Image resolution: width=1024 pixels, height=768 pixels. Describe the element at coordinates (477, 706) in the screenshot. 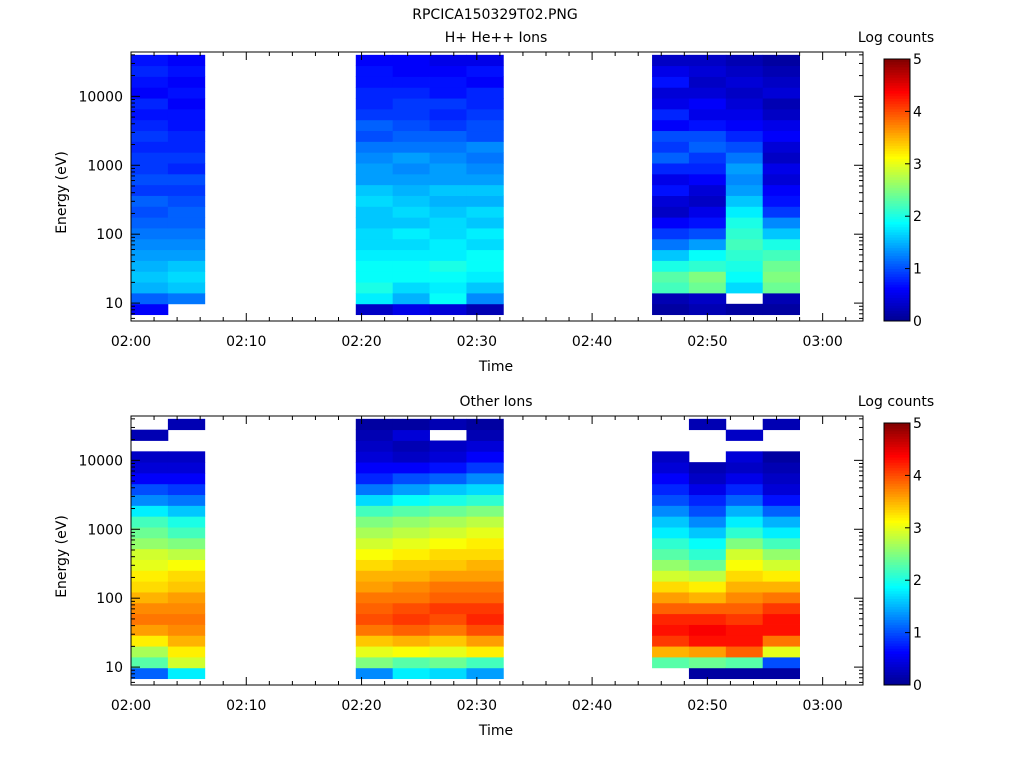

I see `x-tick-label: 02:30` at that location.